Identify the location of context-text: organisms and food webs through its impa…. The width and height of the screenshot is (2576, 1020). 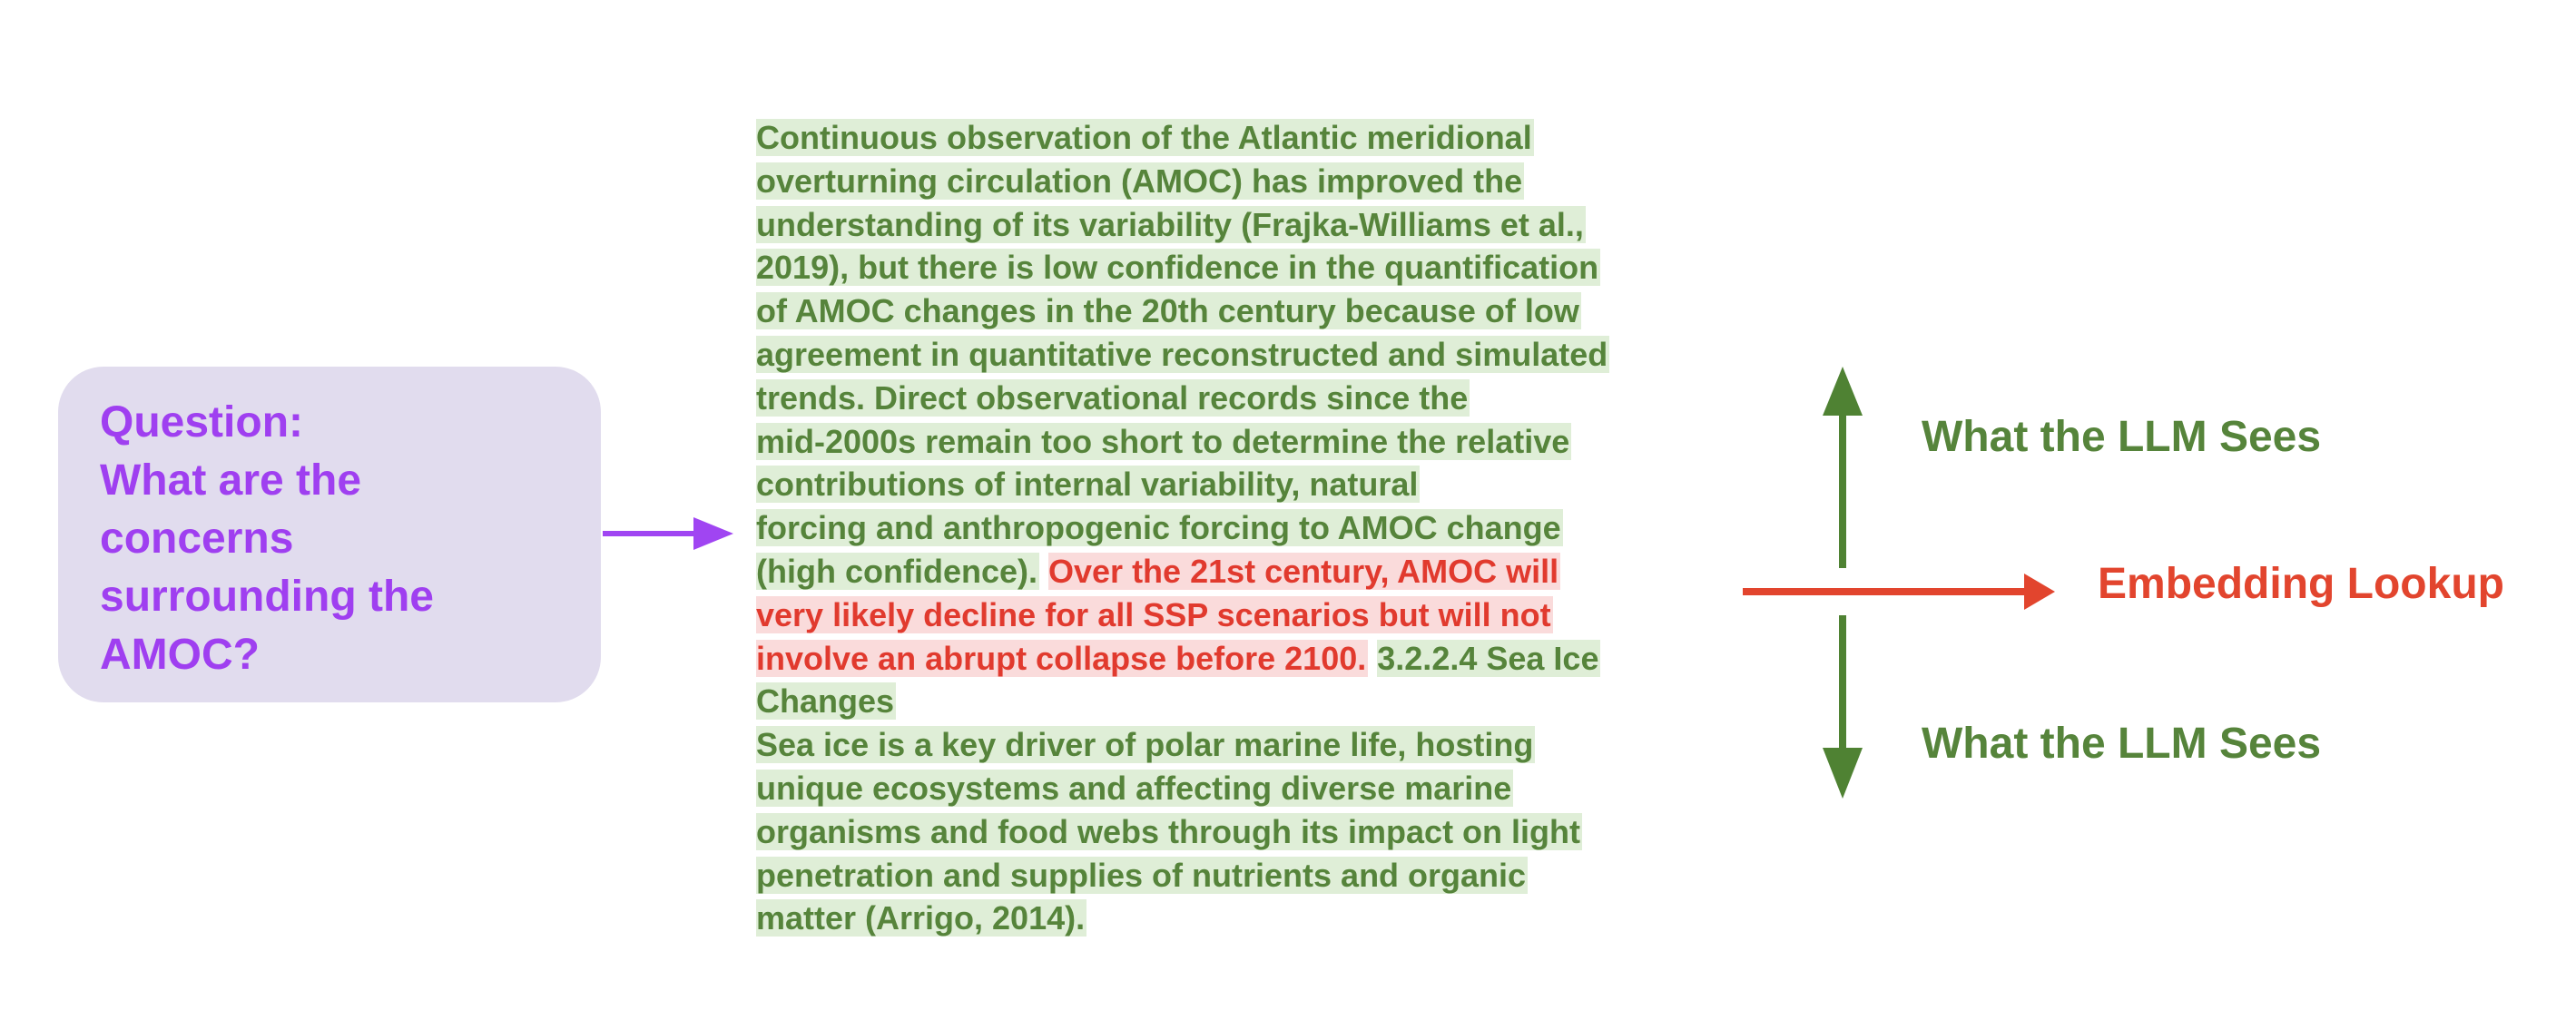
(1169, 831).